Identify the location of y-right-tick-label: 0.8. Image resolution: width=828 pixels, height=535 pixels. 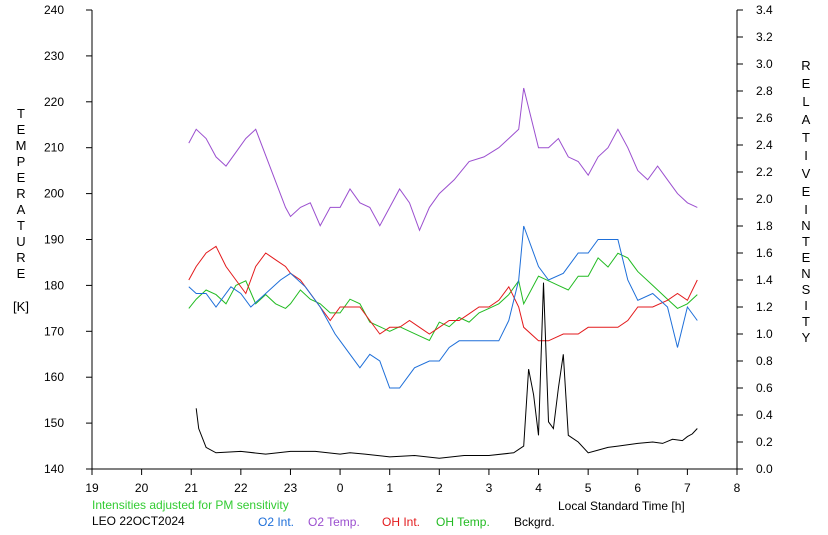
(764, 361).